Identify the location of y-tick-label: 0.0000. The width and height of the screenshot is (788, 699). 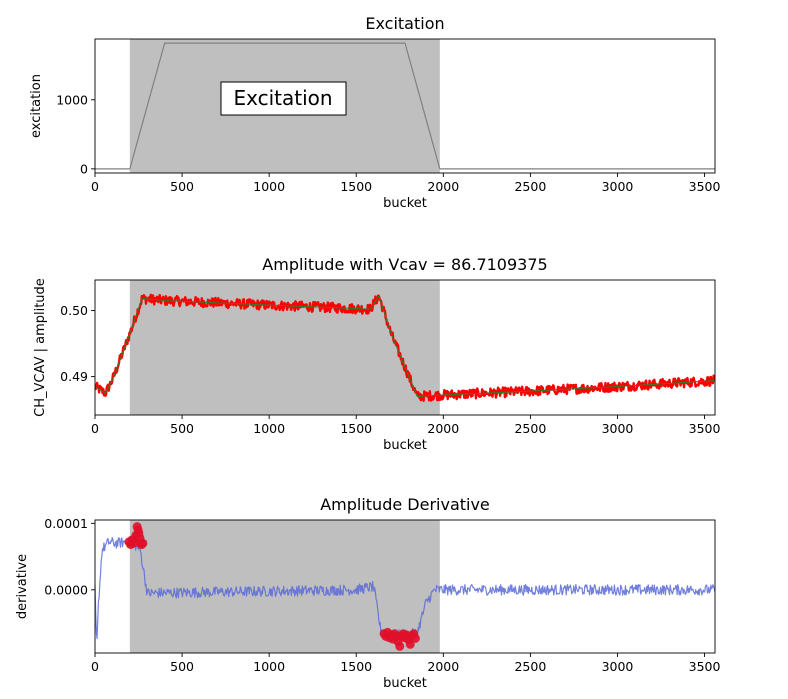
(66, 589).